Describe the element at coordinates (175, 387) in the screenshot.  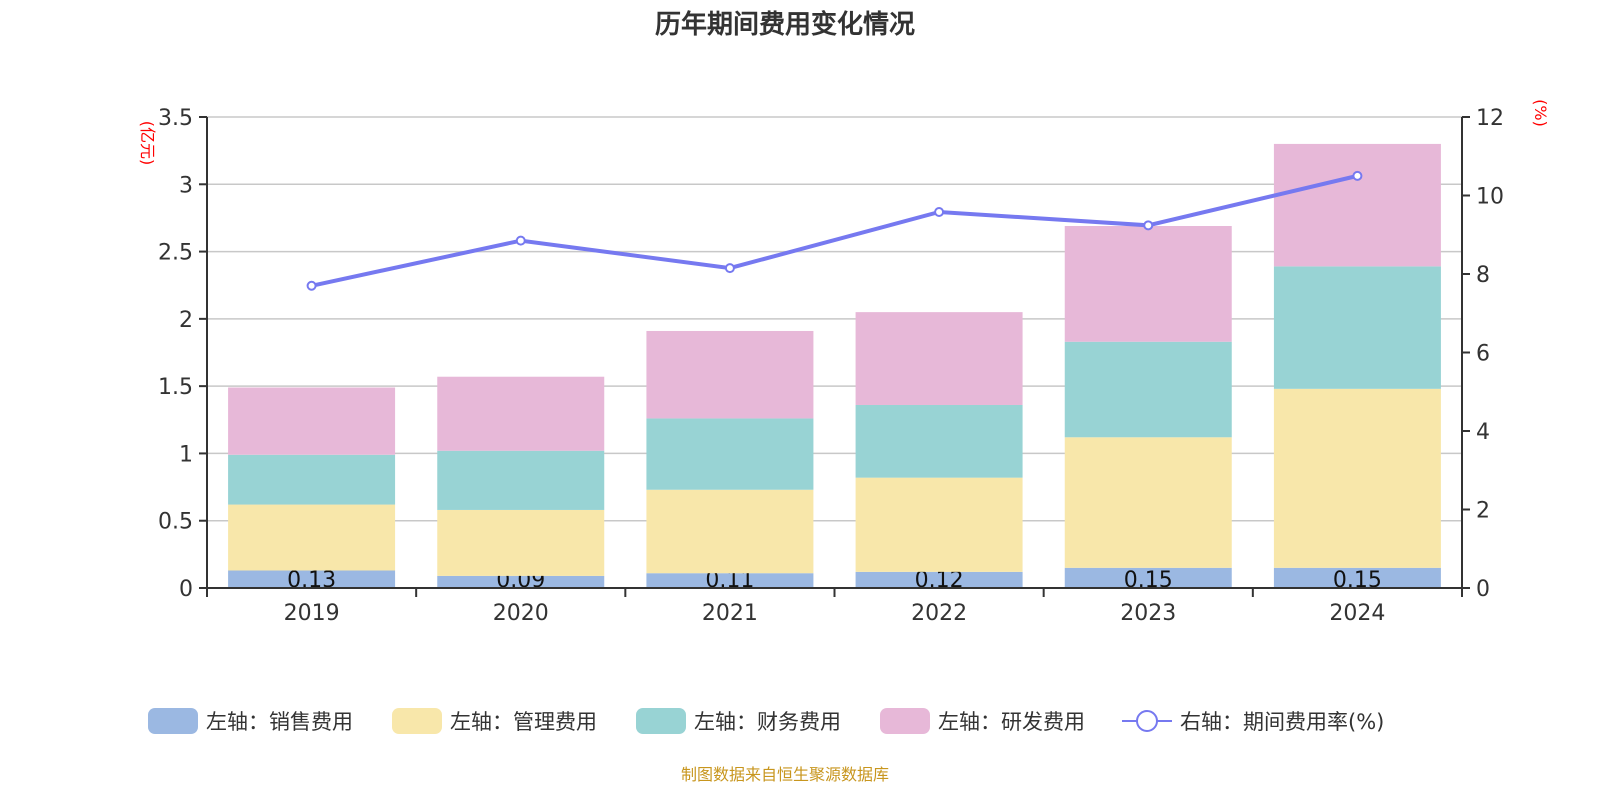
I see `left-tick-label: 1.5` at that location.